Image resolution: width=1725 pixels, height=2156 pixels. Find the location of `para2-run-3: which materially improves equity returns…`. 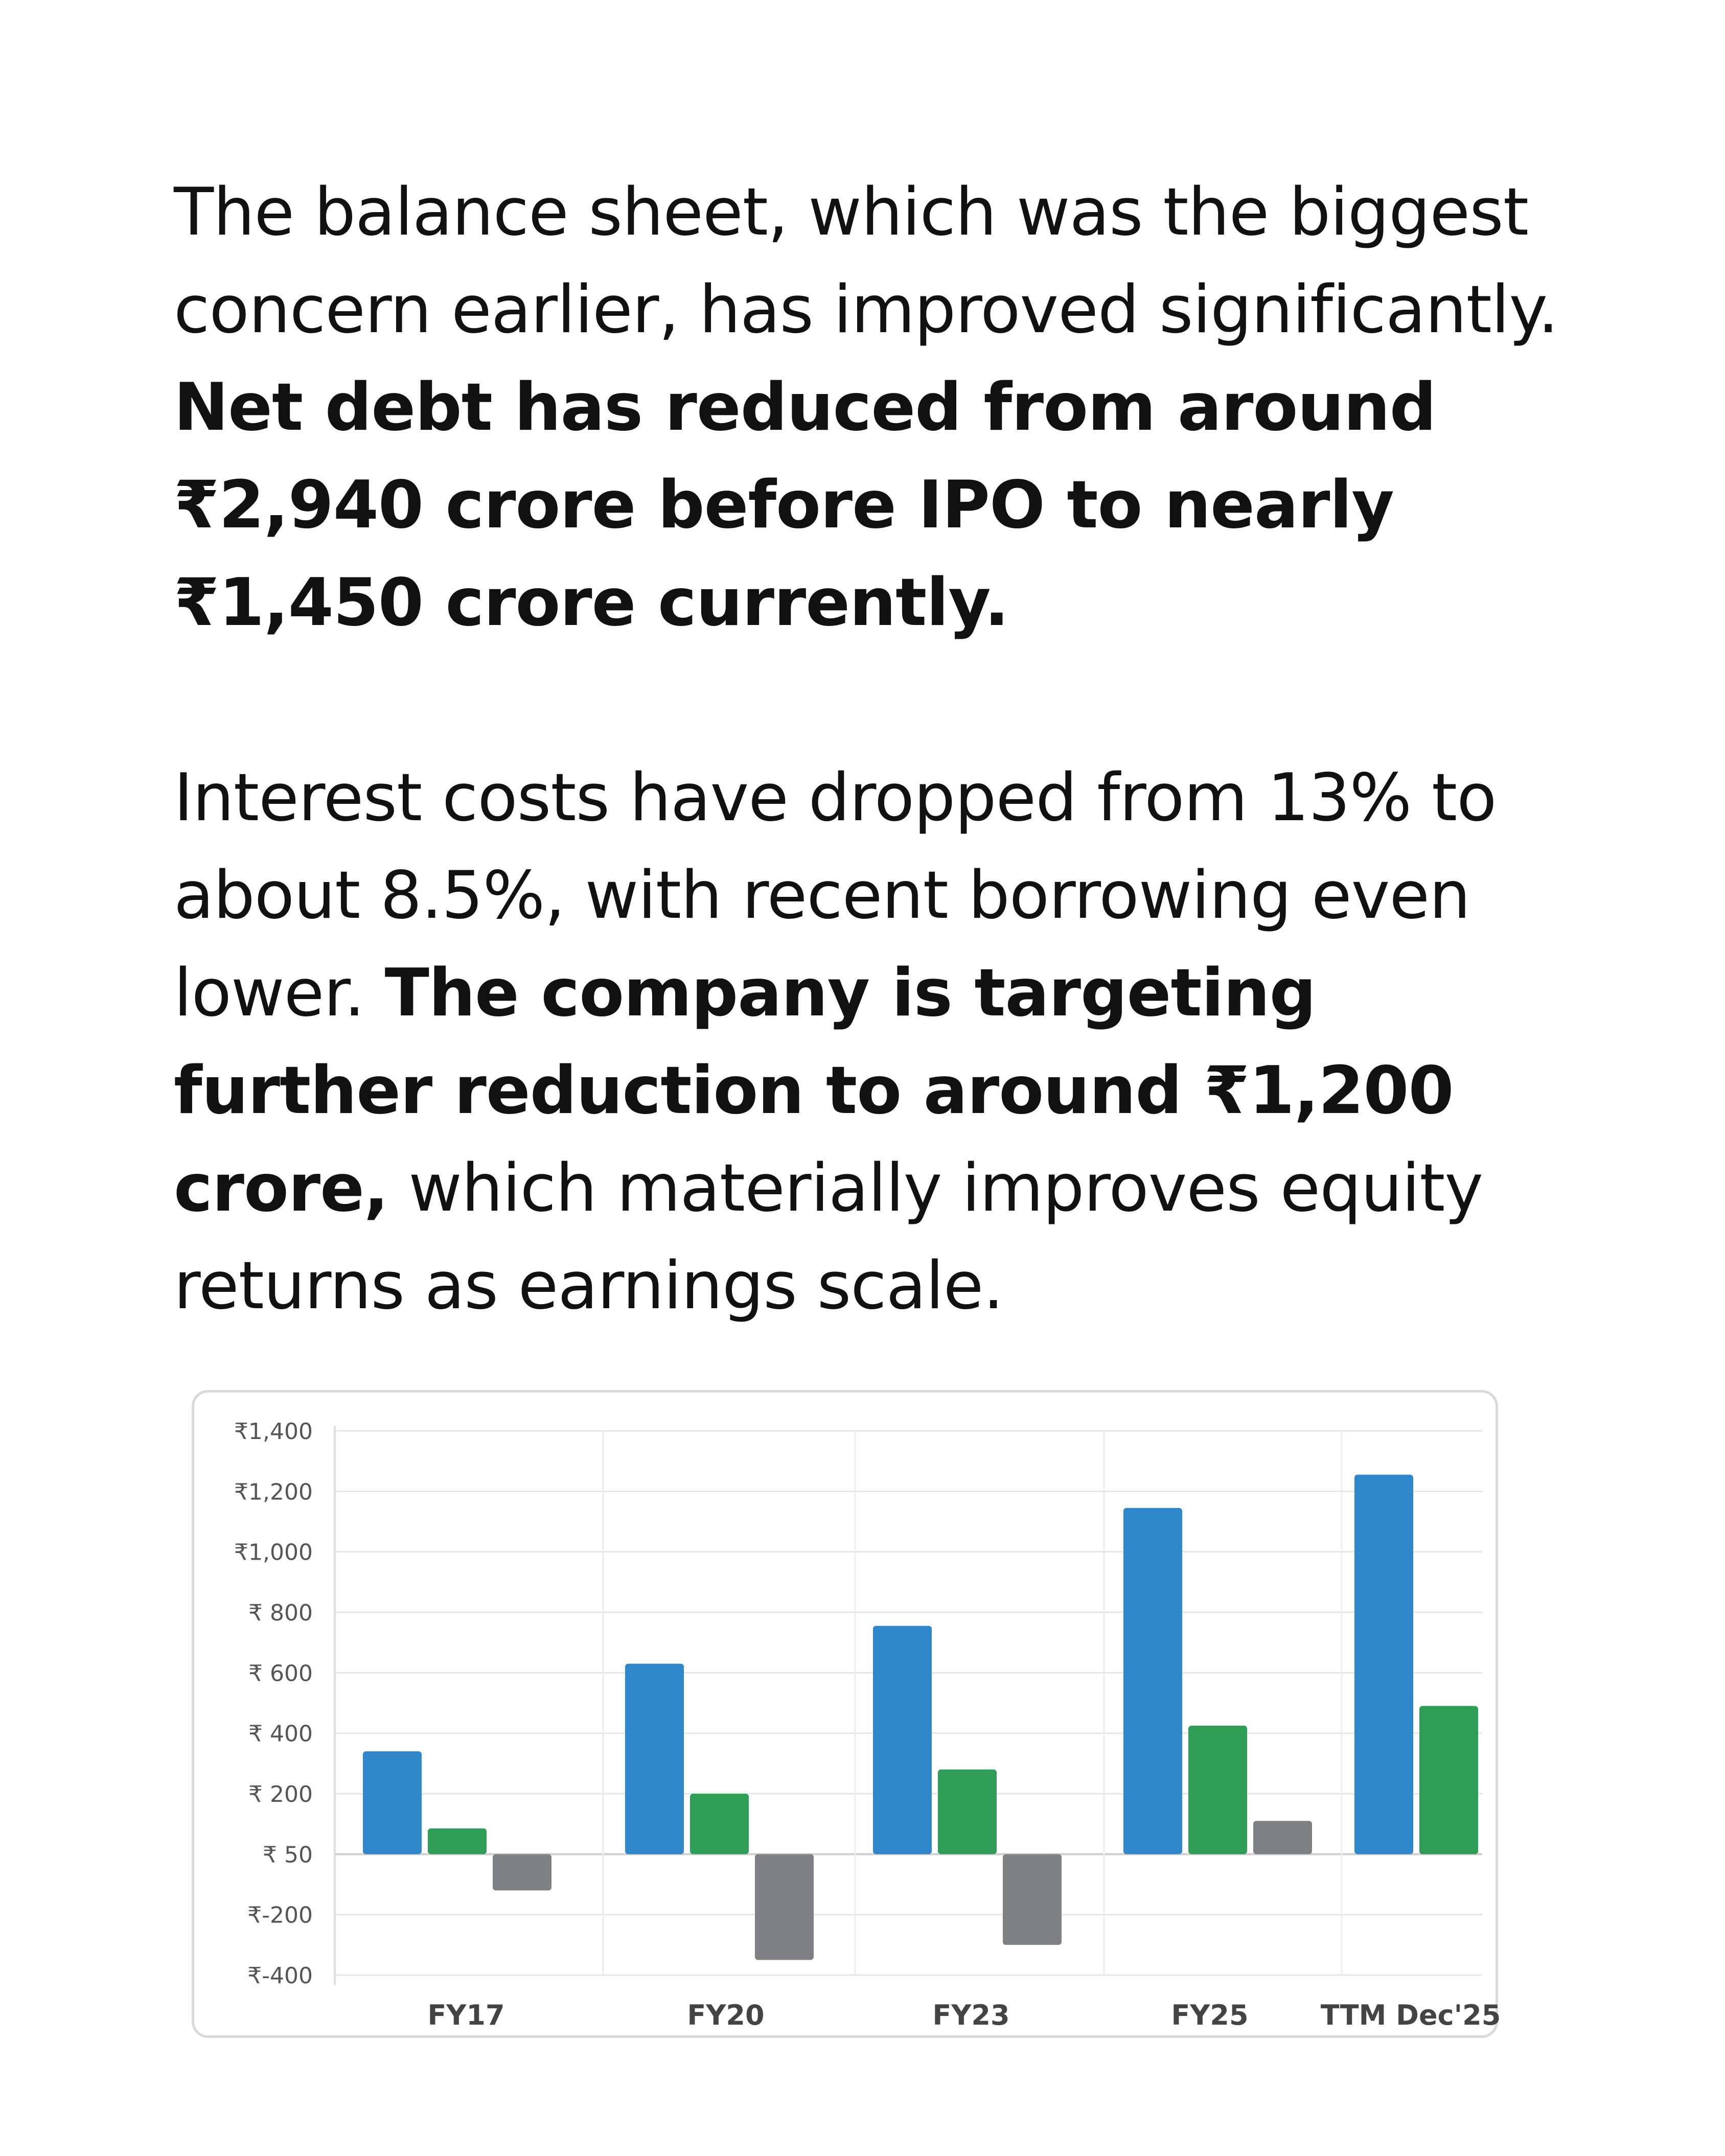

para2-run-3: which materially improves equity returns… is located at coordinates (828, 1237).